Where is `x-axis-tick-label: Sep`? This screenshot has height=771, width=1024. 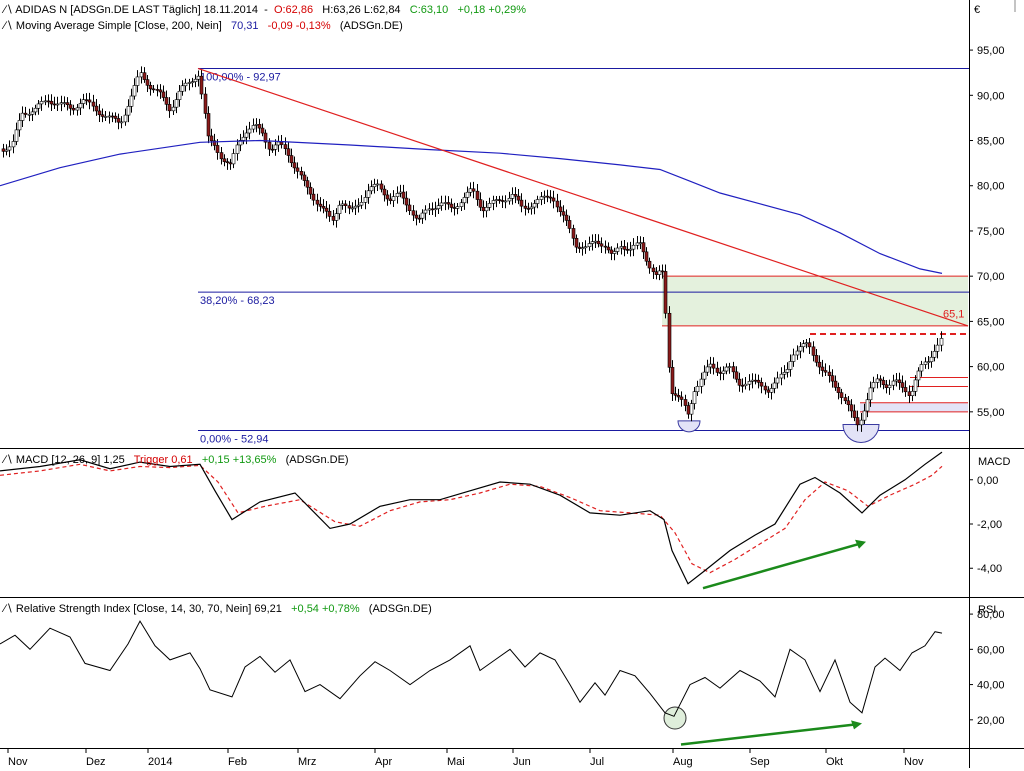 x-axis-tick-label: Sep is located at coordinates (760, 762).